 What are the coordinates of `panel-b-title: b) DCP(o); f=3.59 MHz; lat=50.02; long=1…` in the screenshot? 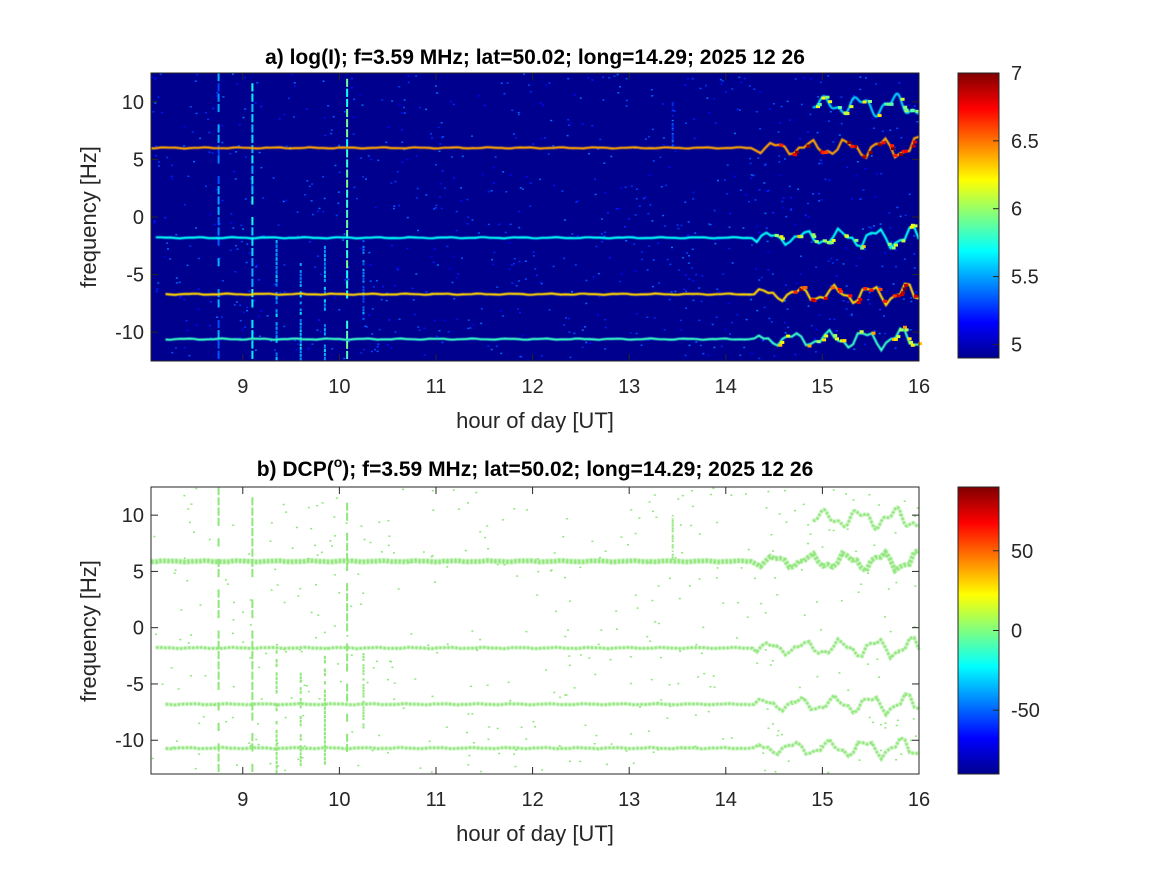 It's located at (535, 467).